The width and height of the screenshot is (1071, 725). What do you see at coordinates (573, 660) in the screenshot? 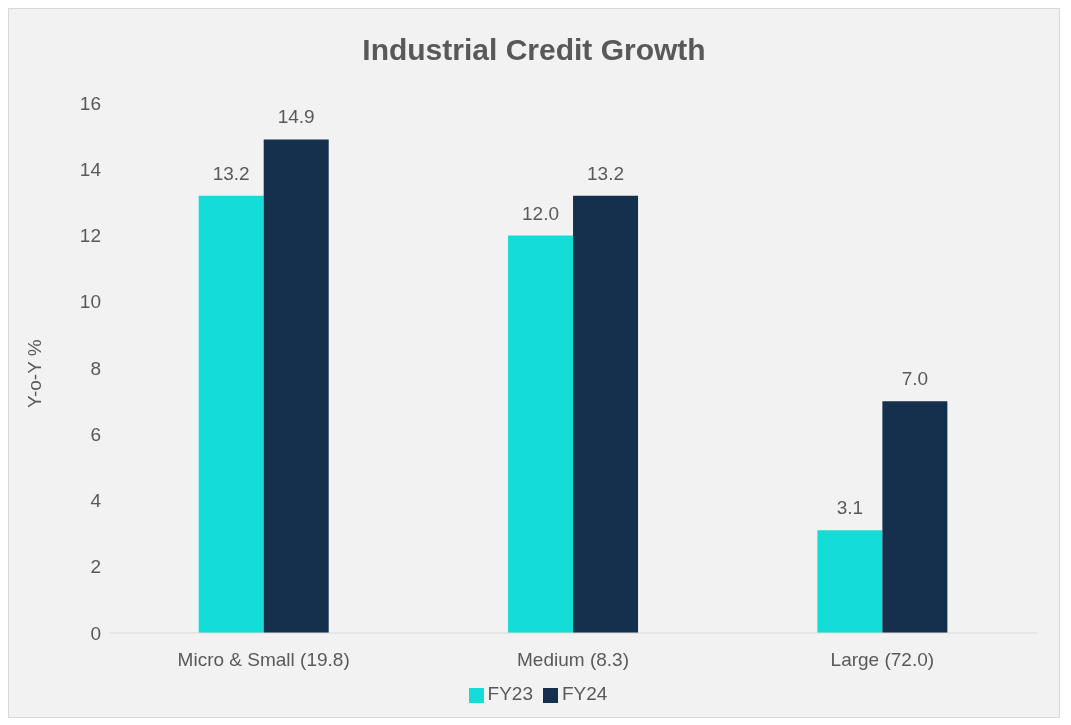
I see `x-tick-label: Medium (8.3)` at bounding box center [573, 660].